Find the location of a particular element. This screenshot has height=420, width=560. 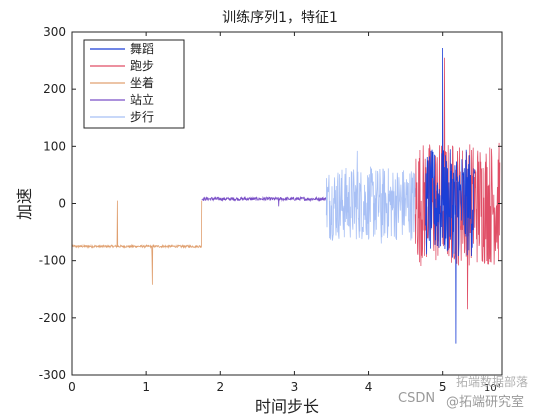

x-tick-label: 3 is located at coordinates (295, 387).